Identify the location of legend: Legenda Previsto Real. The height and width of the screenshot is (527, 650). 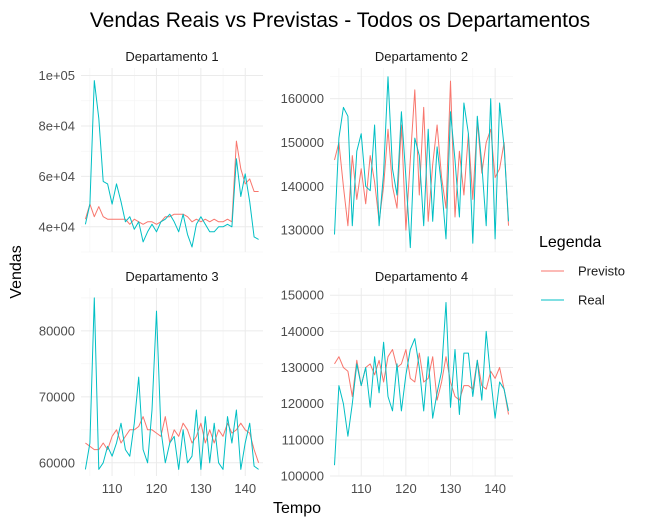
(582, 271).